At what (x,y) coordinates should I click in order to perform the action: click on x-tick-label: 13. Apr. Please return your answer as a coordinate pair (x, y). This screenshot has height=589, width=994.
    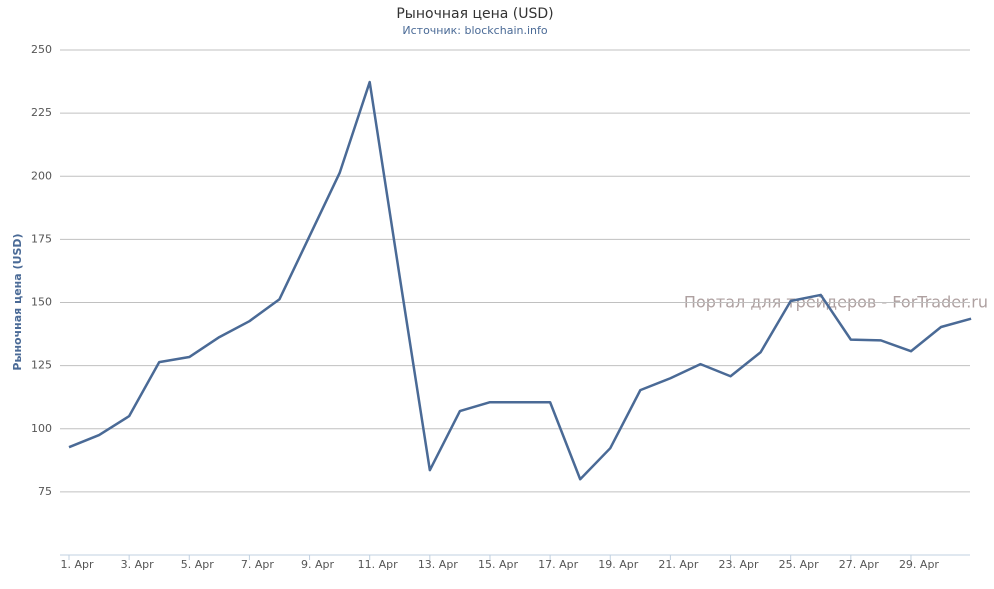
    Looking at the image, I should click on (438, 564).